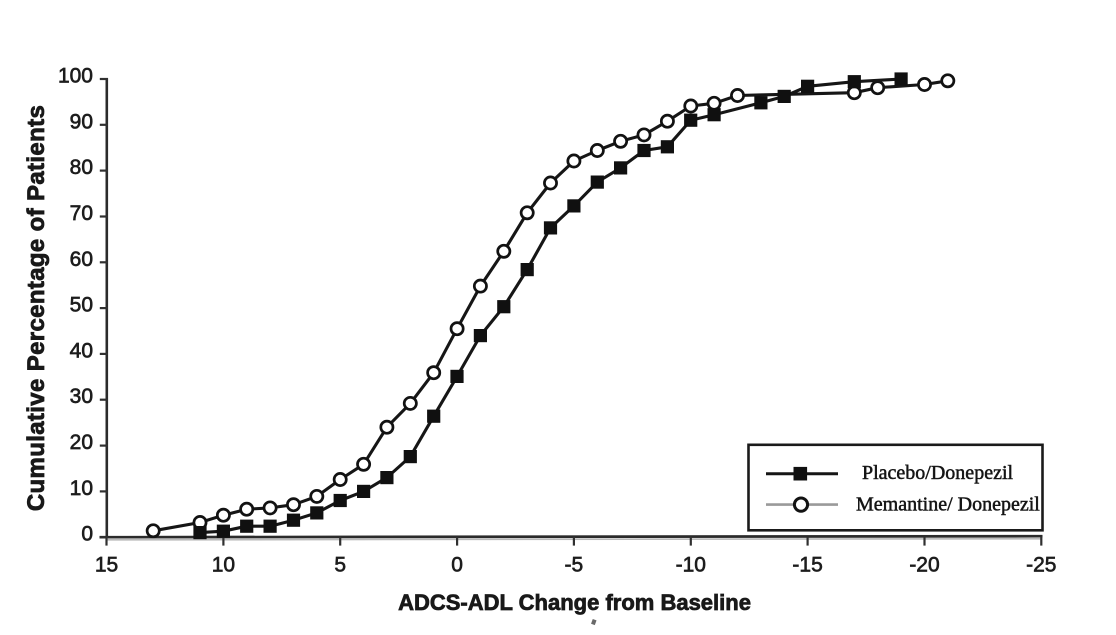 This screenshot has height=635, width=1116. I want to click on svg-text: 40, so click(81, 350).